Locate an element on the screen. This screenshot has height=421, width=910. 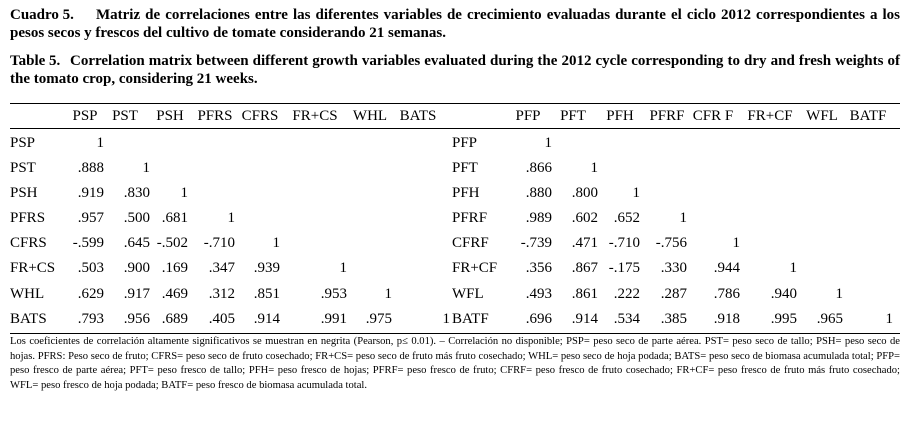
column-header: BATS is located at coordinates (418, 116).